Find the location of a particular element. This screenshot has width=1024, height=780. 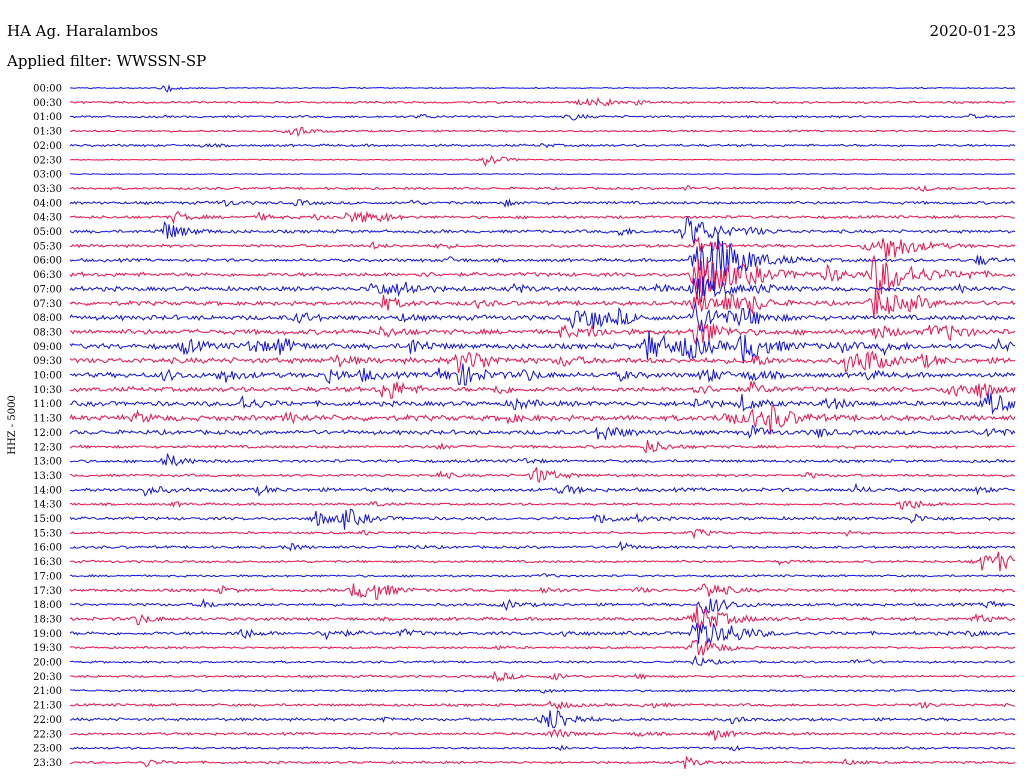

time-tick-label: 17:00 is located at coordinates (47, 576).